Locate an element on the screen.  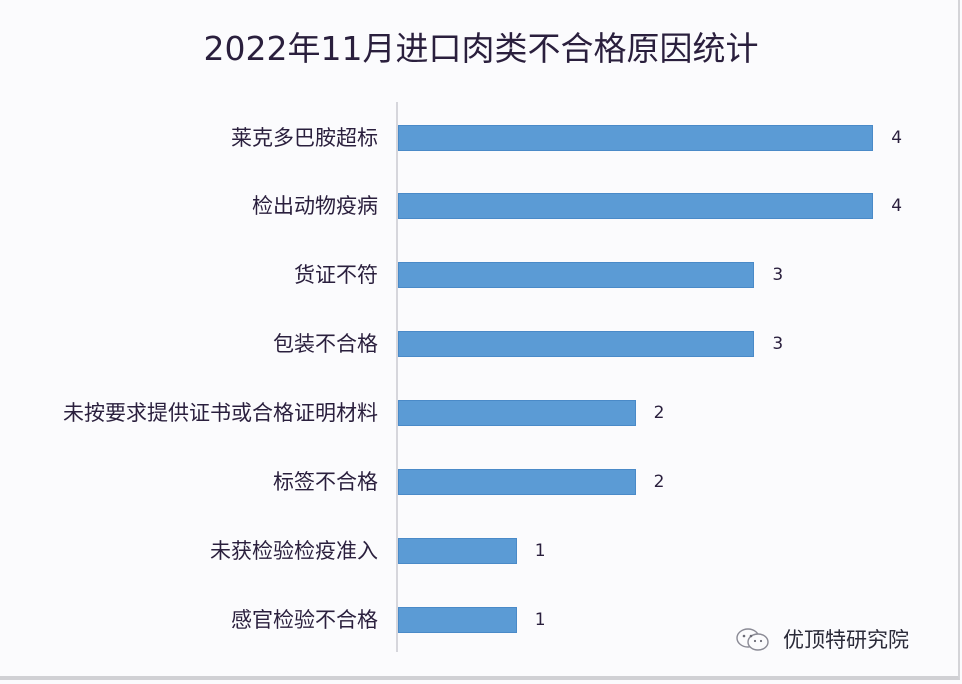
bar-row: 莱克多巴胺超标 4 is located at coordinates (481, 138).